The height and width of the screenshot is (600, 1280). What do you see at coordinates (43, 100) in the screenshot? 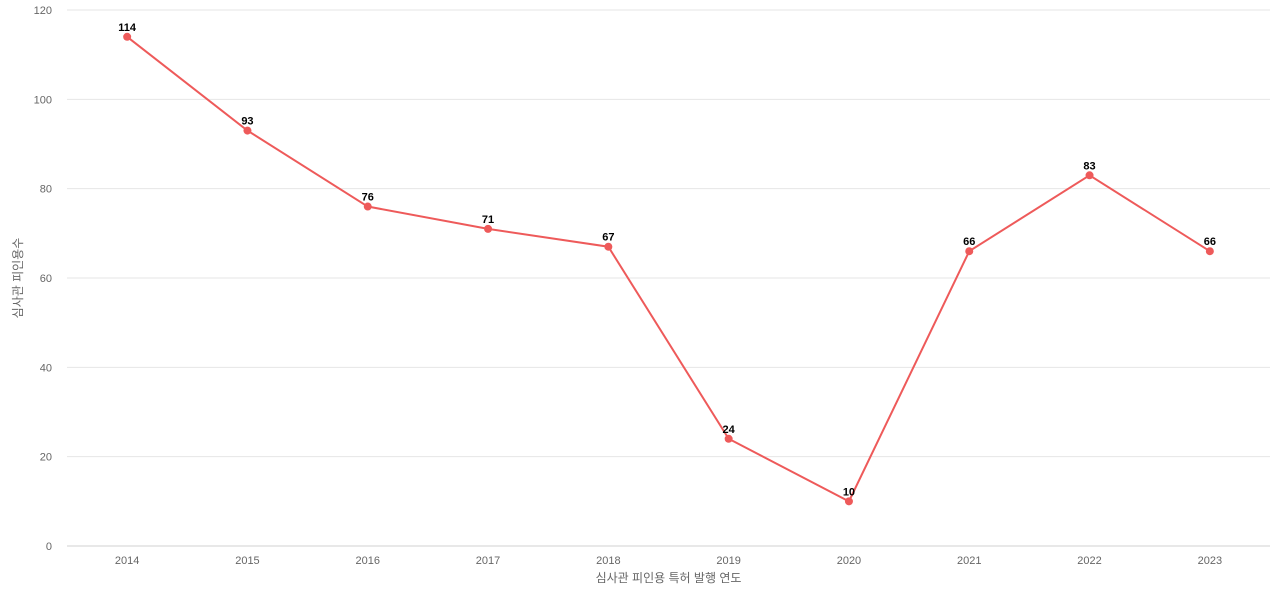
I see `y-tick-label: 100` at bounding box center [43, 100].